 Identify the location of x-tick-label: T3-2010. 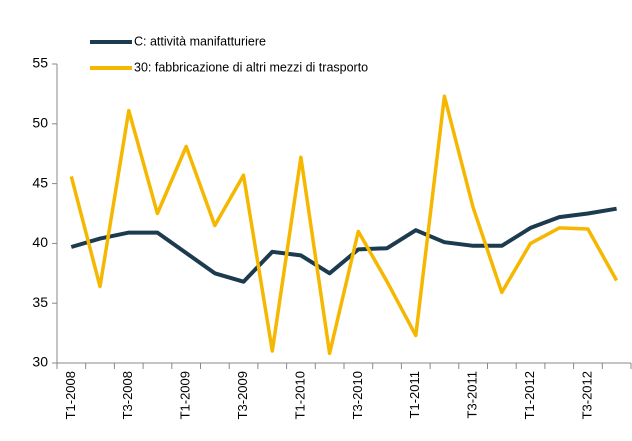
(357, 395).